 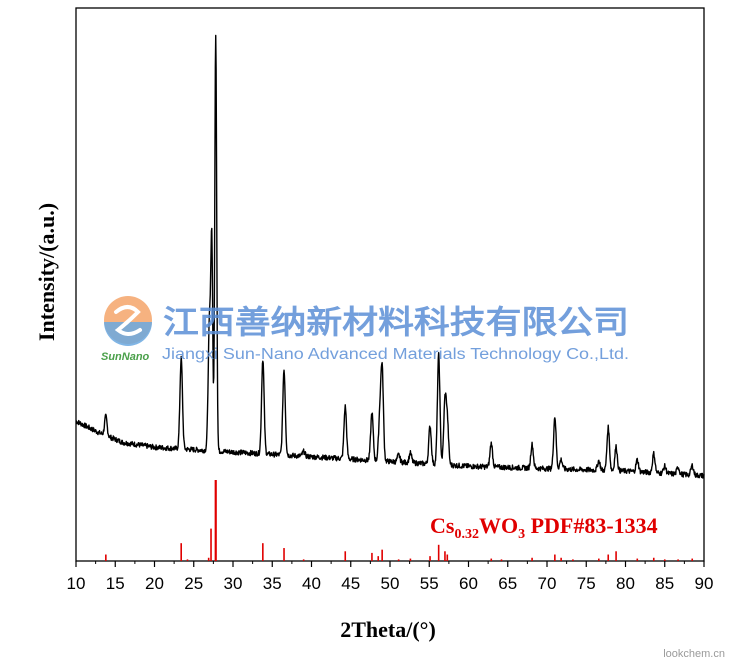 What do you see at coordinates (591, 525) in the screenshot?
I see `ref-label-pdf: PDF#83-1334` at bounding box center [591, 525].